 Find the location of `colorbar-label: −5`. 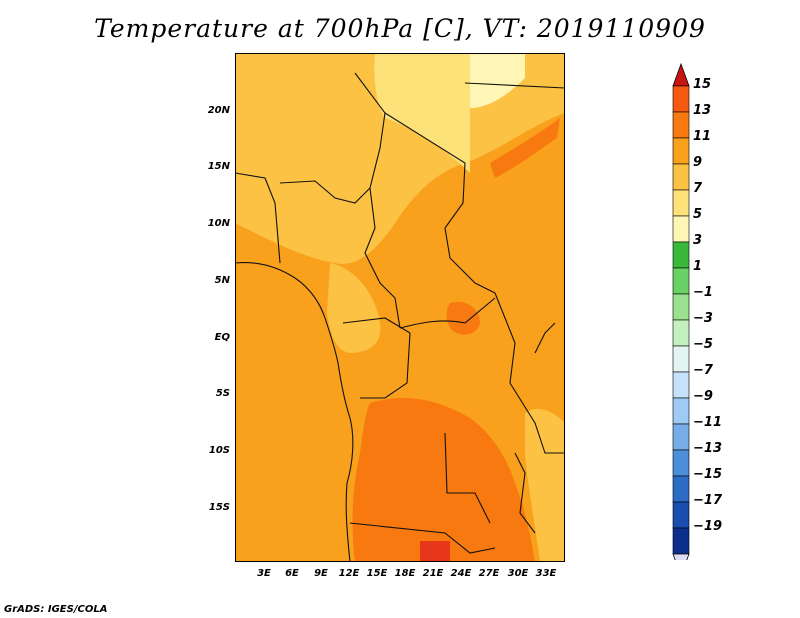

colorbar-label: −5 is located at coordinates (703, 344).